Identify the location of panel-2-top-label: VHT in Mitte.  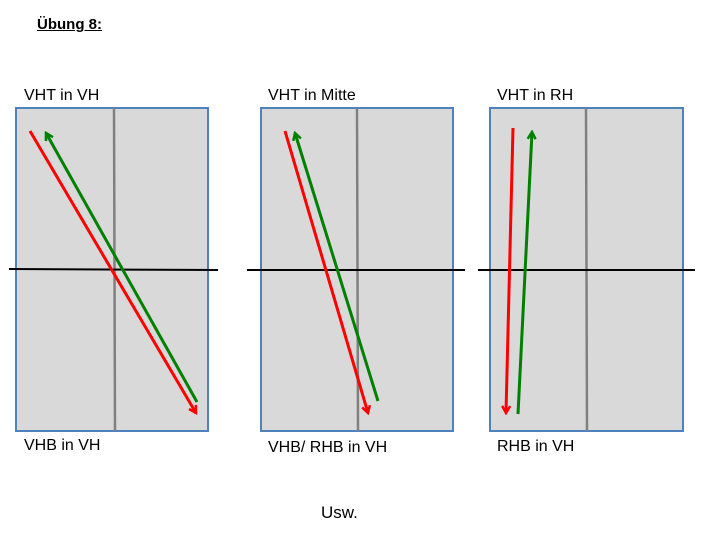
(312, 95).